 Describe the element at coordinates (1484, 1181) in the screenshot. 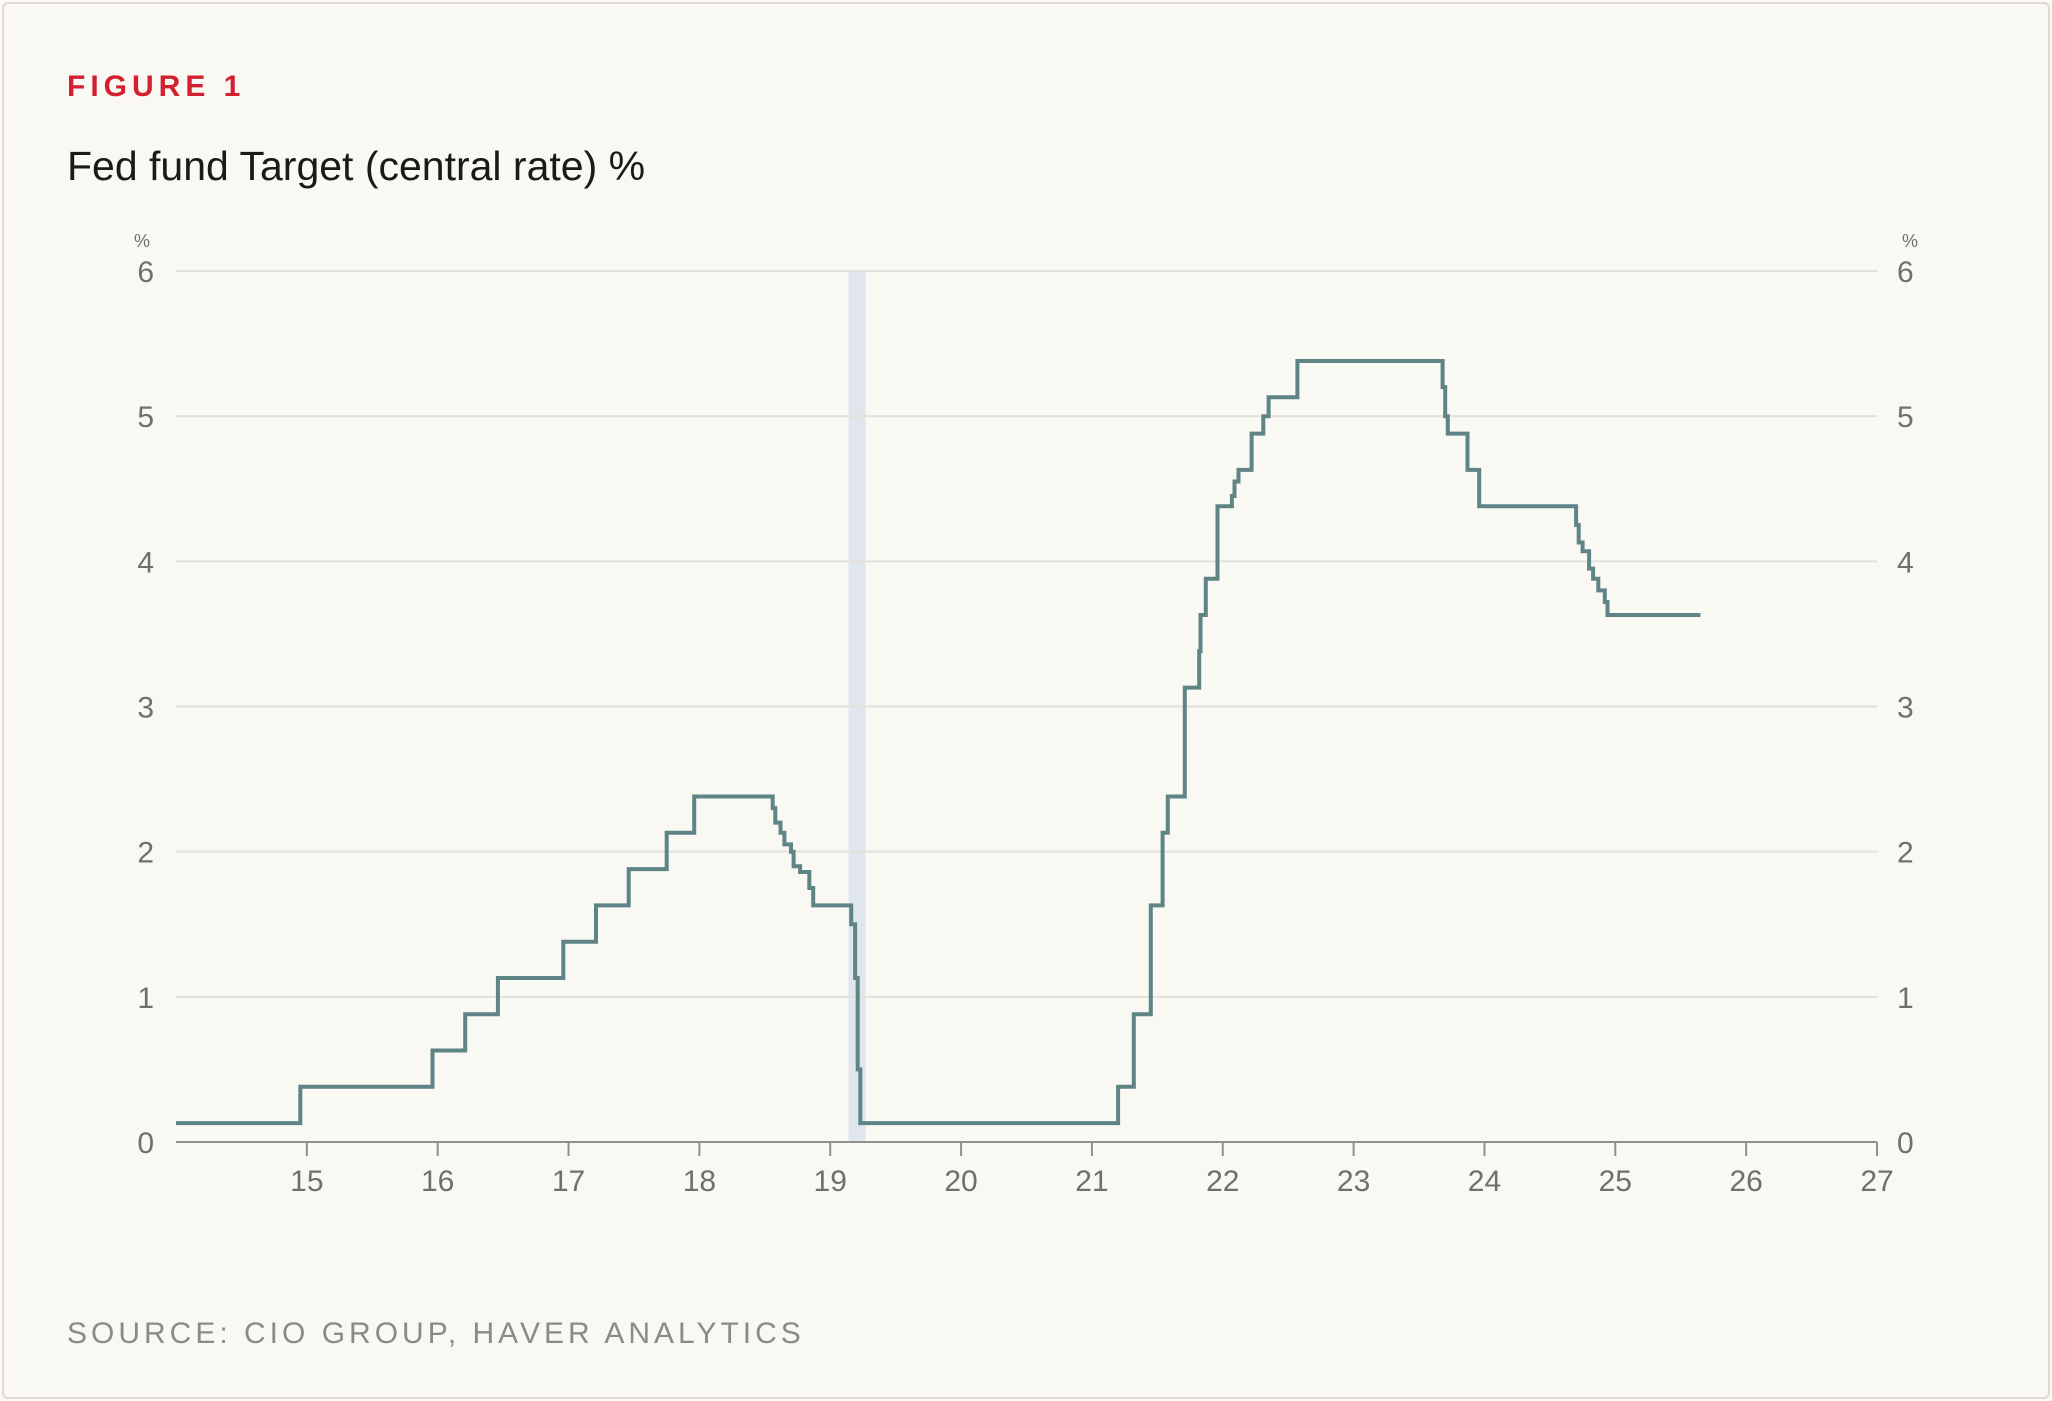

I see `x-tick-label: 24` at that location.